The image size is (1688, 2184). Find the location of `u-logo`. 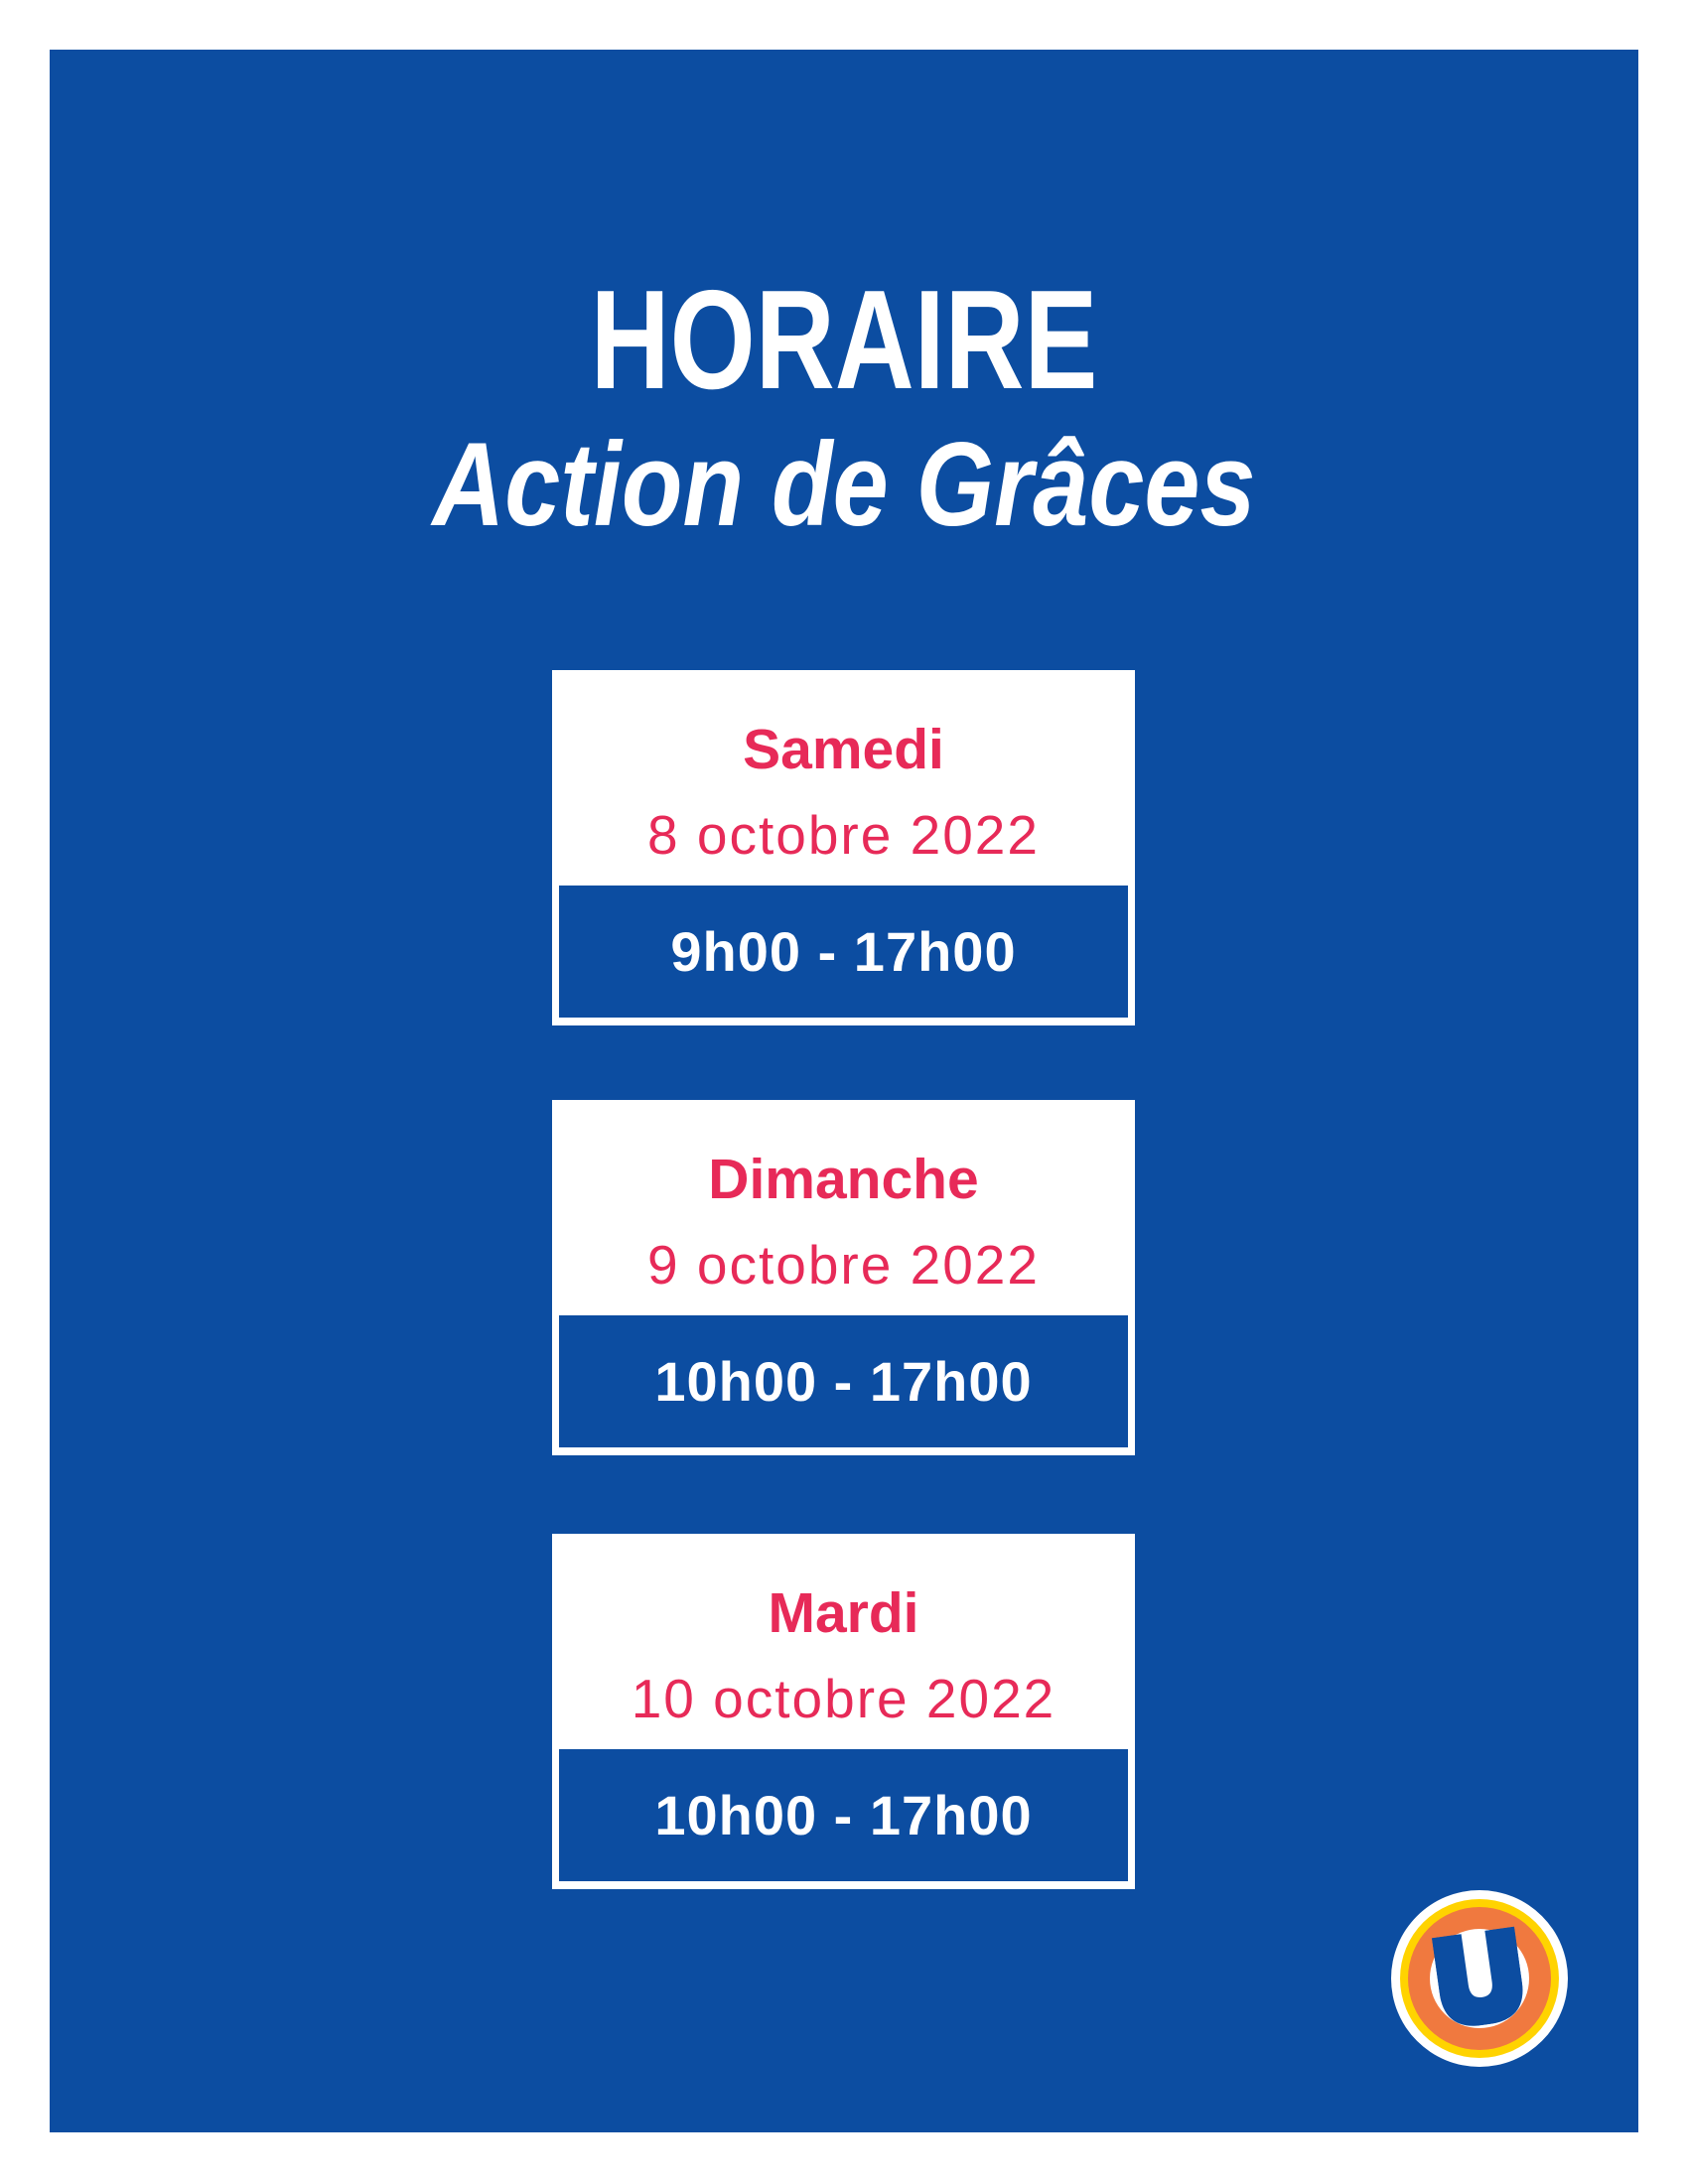

u-logo is located at coordinates (1479, 1978).